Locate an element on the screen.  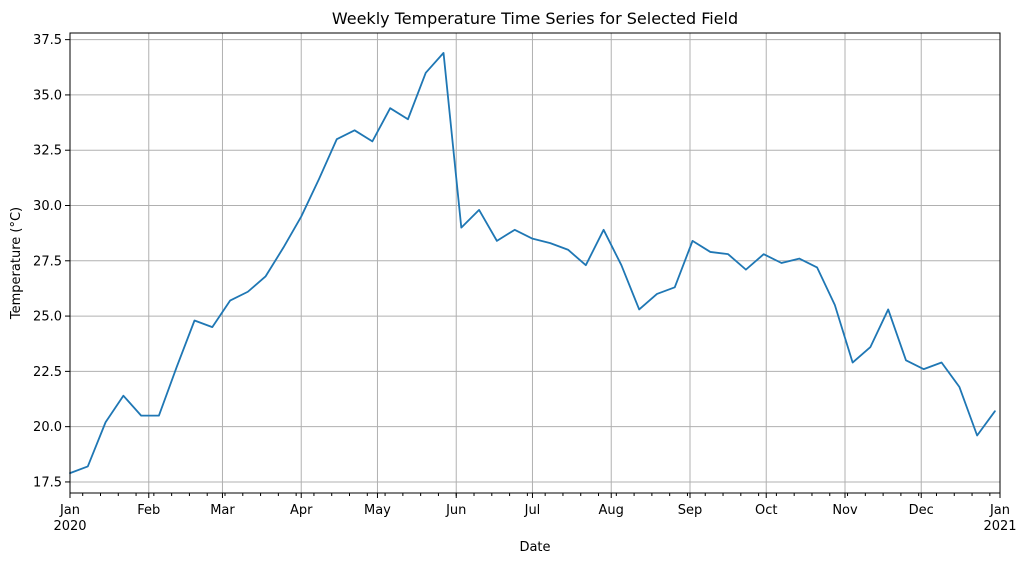
y-tick-label: 35.0 is located at coordinates (47, 95).